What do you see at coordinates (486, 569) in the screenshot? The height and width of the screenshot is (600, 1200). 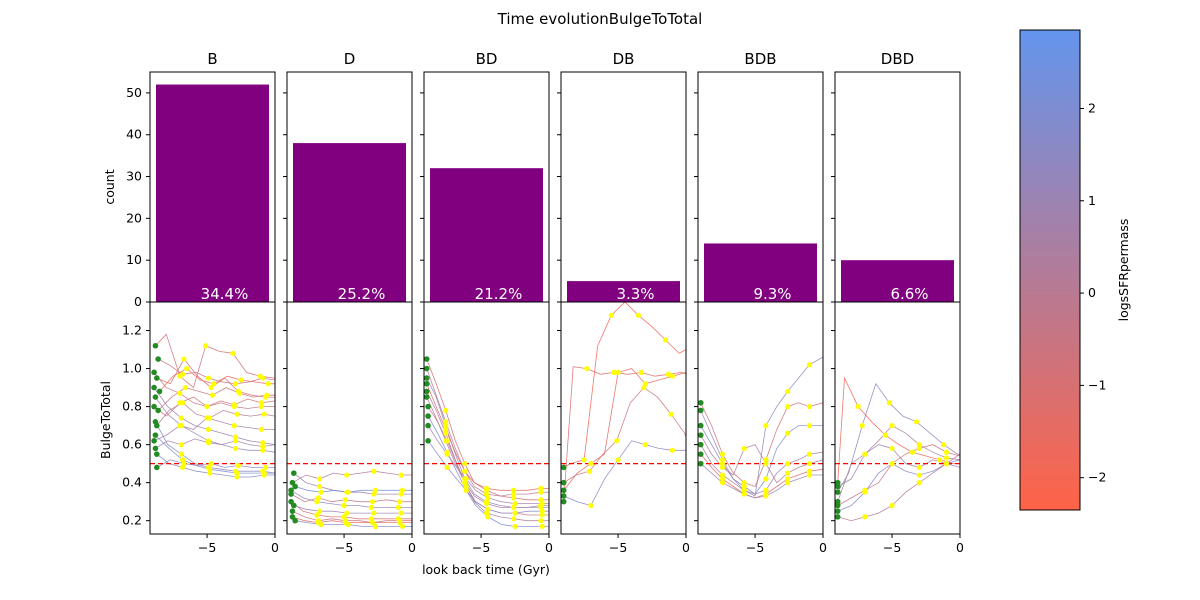 I see `x-axis-label: look back time (Gyr)` at bounding box center [486, 569].